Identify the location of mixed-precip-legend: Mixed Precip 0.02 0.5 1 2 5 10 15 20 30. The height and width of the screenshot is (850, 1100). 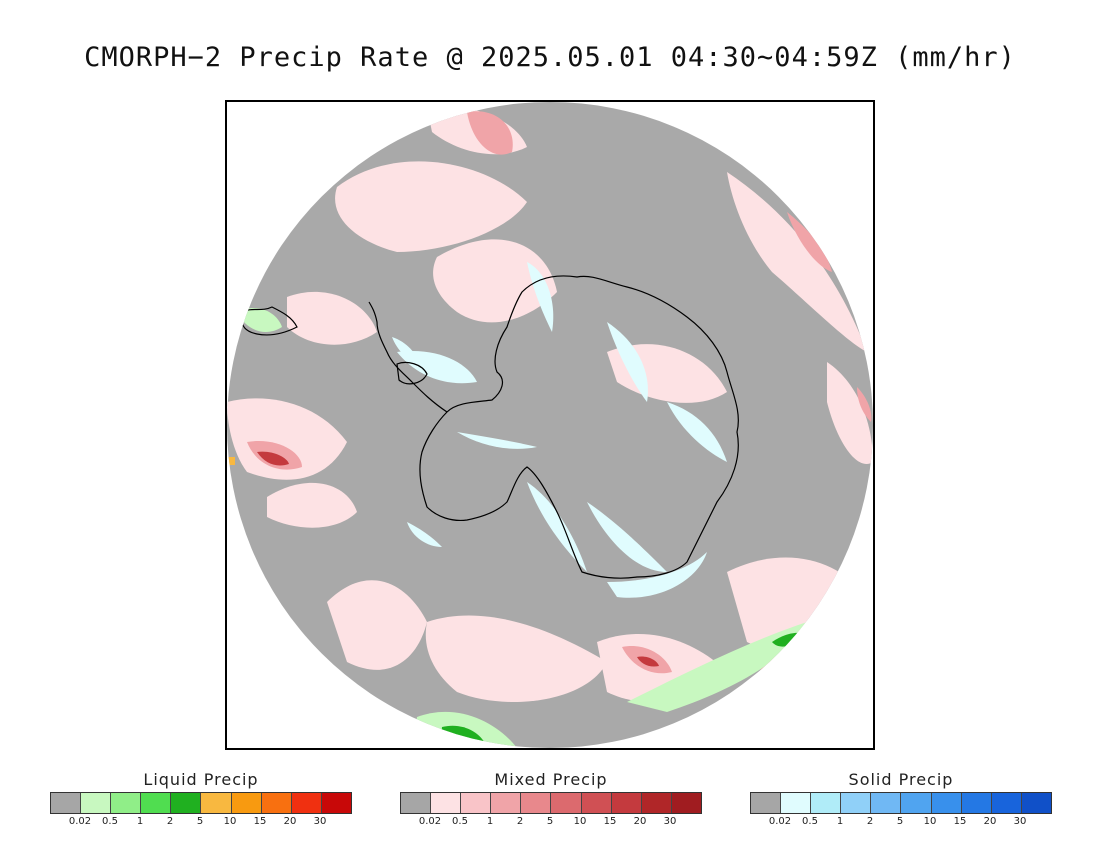
(551, 799).